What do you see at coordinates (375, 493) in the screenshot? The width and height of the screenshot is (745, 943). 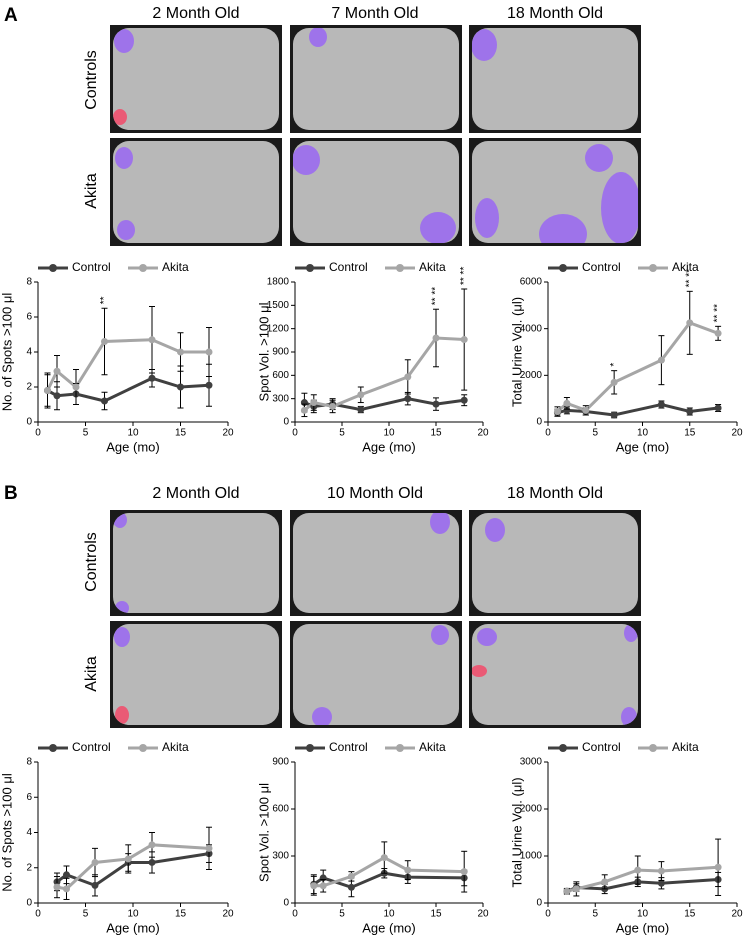 I see `column-header: 10 Month Old` at bounding box center [375, 493].